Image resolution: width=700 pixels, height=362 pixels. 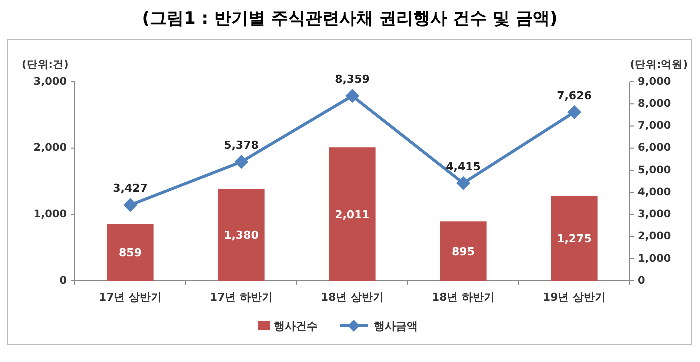 I want to click on data-label: 8,359, so click(x=352, y=79).